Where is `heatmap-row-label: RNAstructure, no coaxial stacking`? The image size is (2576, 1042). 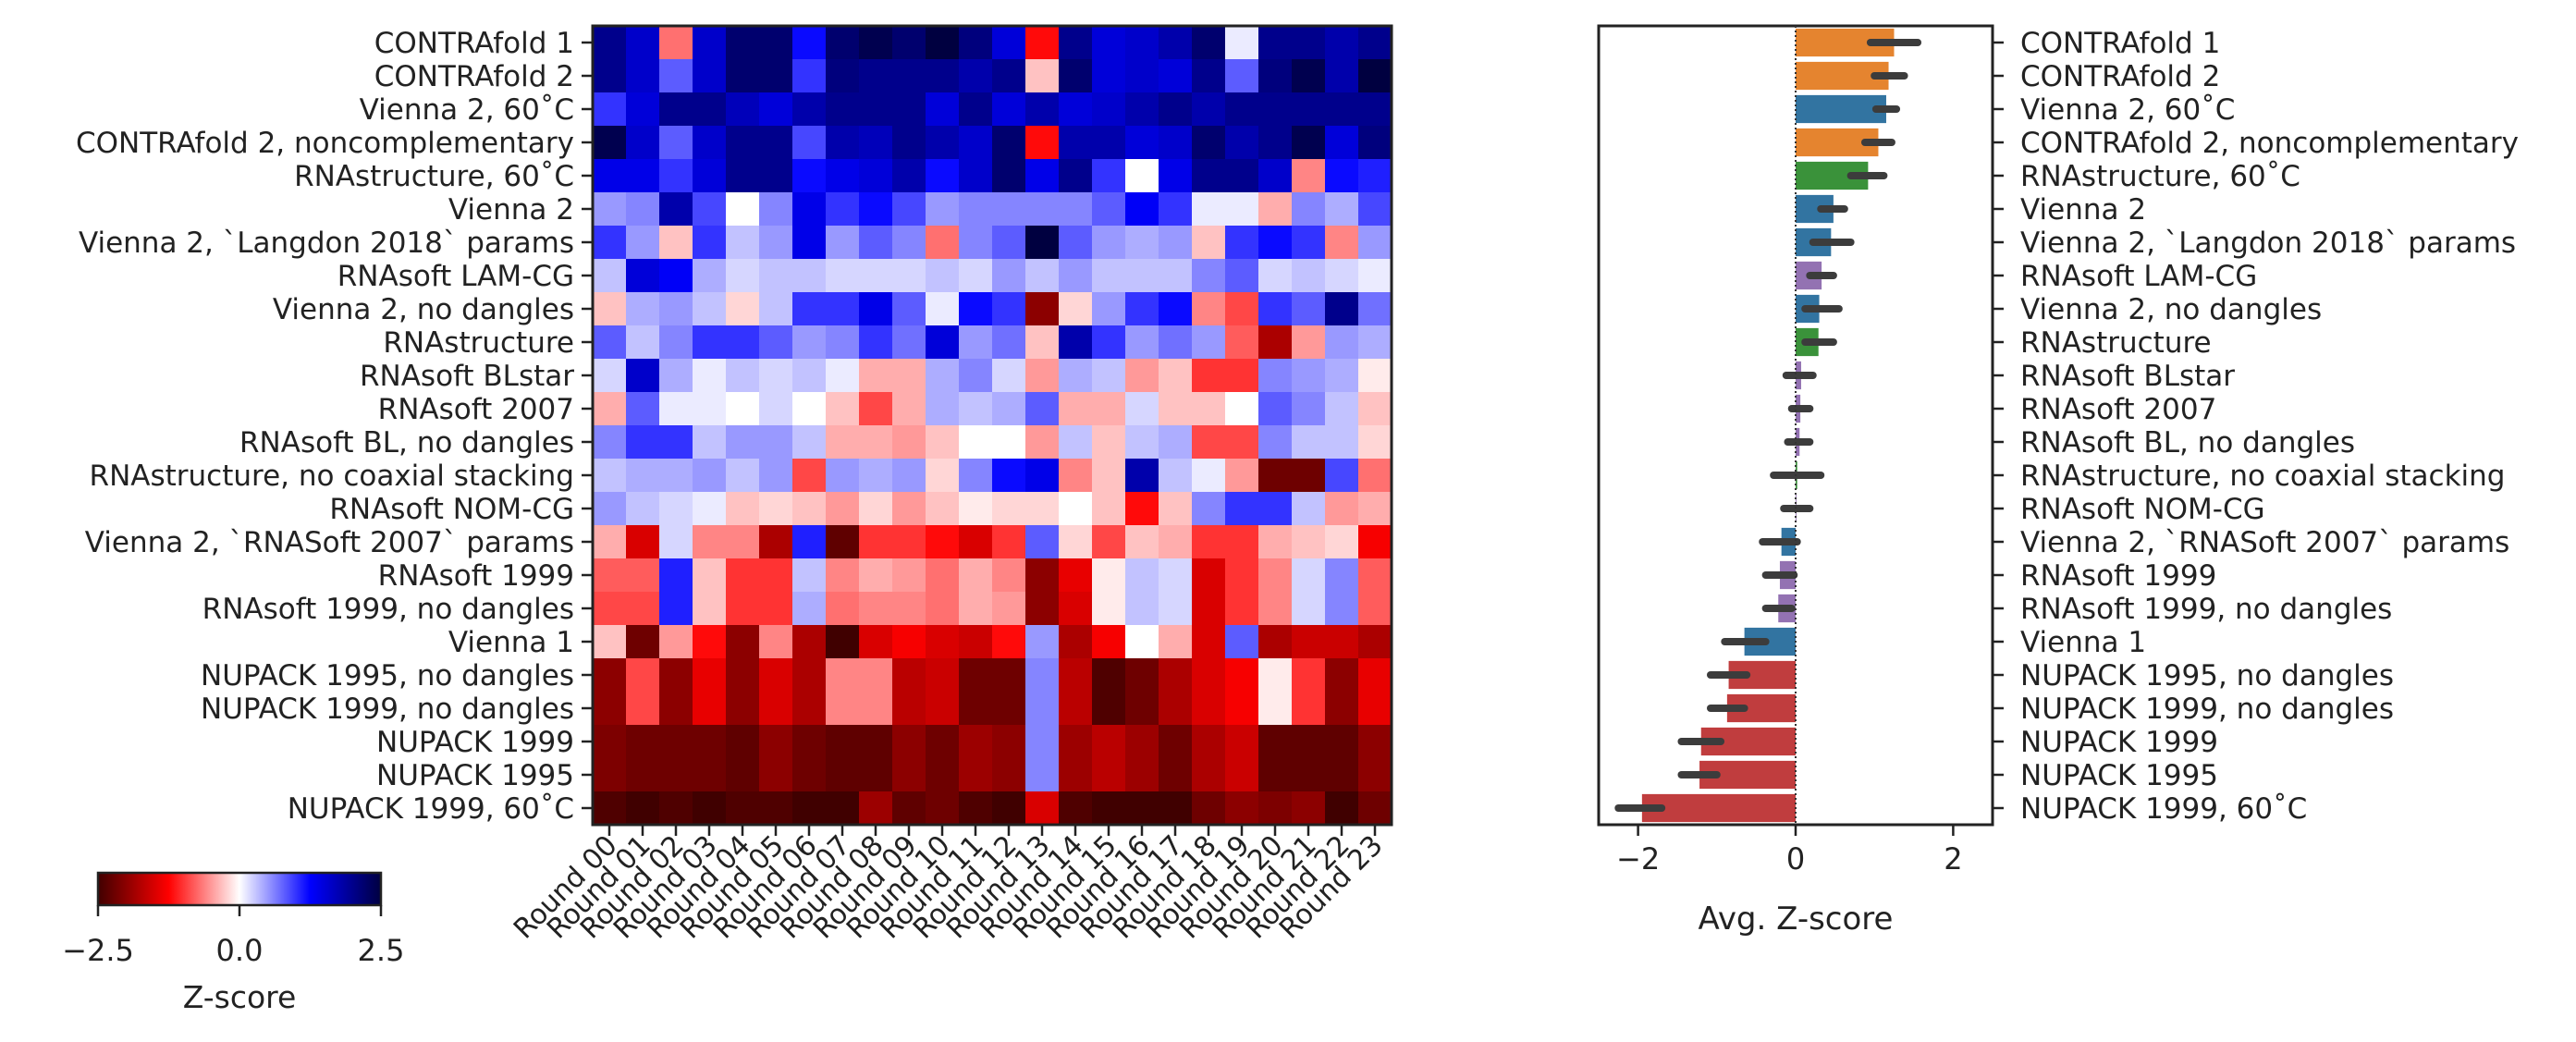
heatmap-row-label: RNAstructure, no coaxial stacking is located at coordinates (332, 476).